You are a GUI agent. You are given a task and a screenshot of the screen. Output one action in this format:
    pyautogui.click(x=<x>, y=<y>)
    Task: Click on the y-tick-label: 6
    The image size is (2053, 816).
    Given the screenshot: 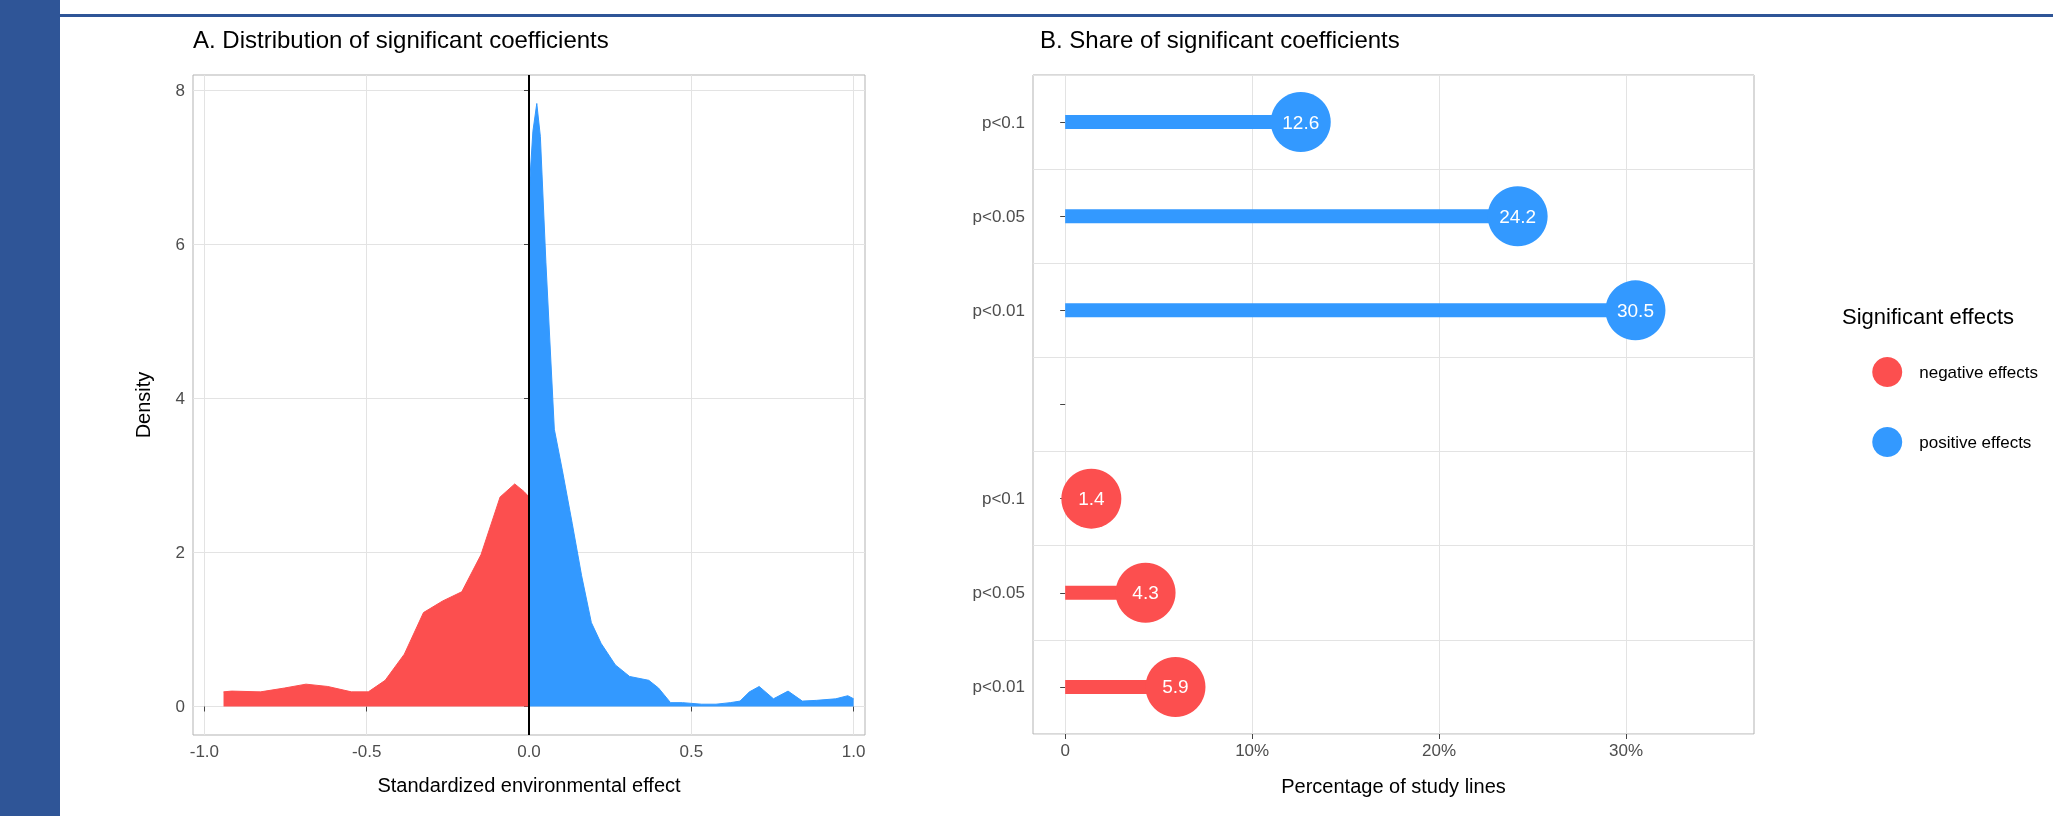 What is the action you would take?
    pyautogui.click(x=180, y=244)
    